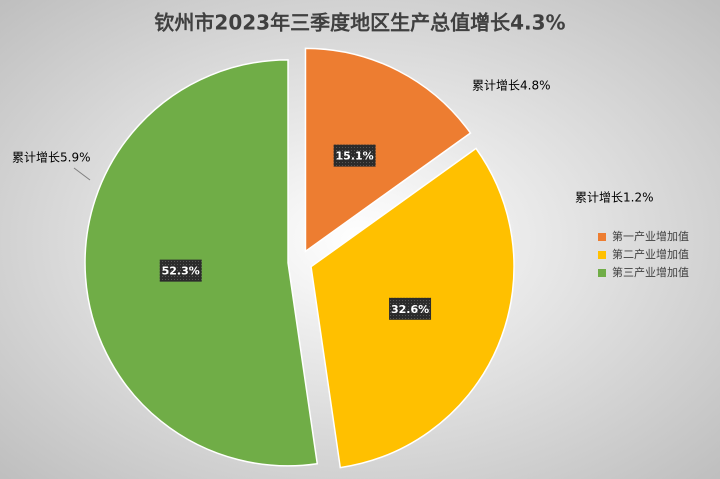  I want to click on leader-line, so click(82, 174).